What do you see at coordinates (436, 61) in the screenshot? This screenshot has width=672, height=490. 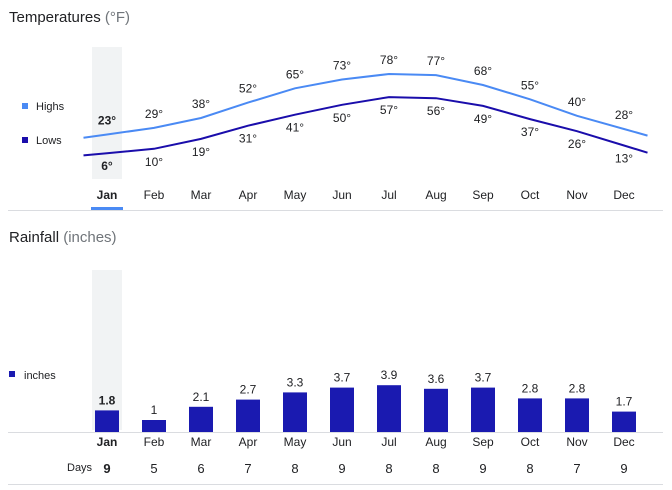 I see `highs-label-aug: 77°` at bounding box center [436, 61].